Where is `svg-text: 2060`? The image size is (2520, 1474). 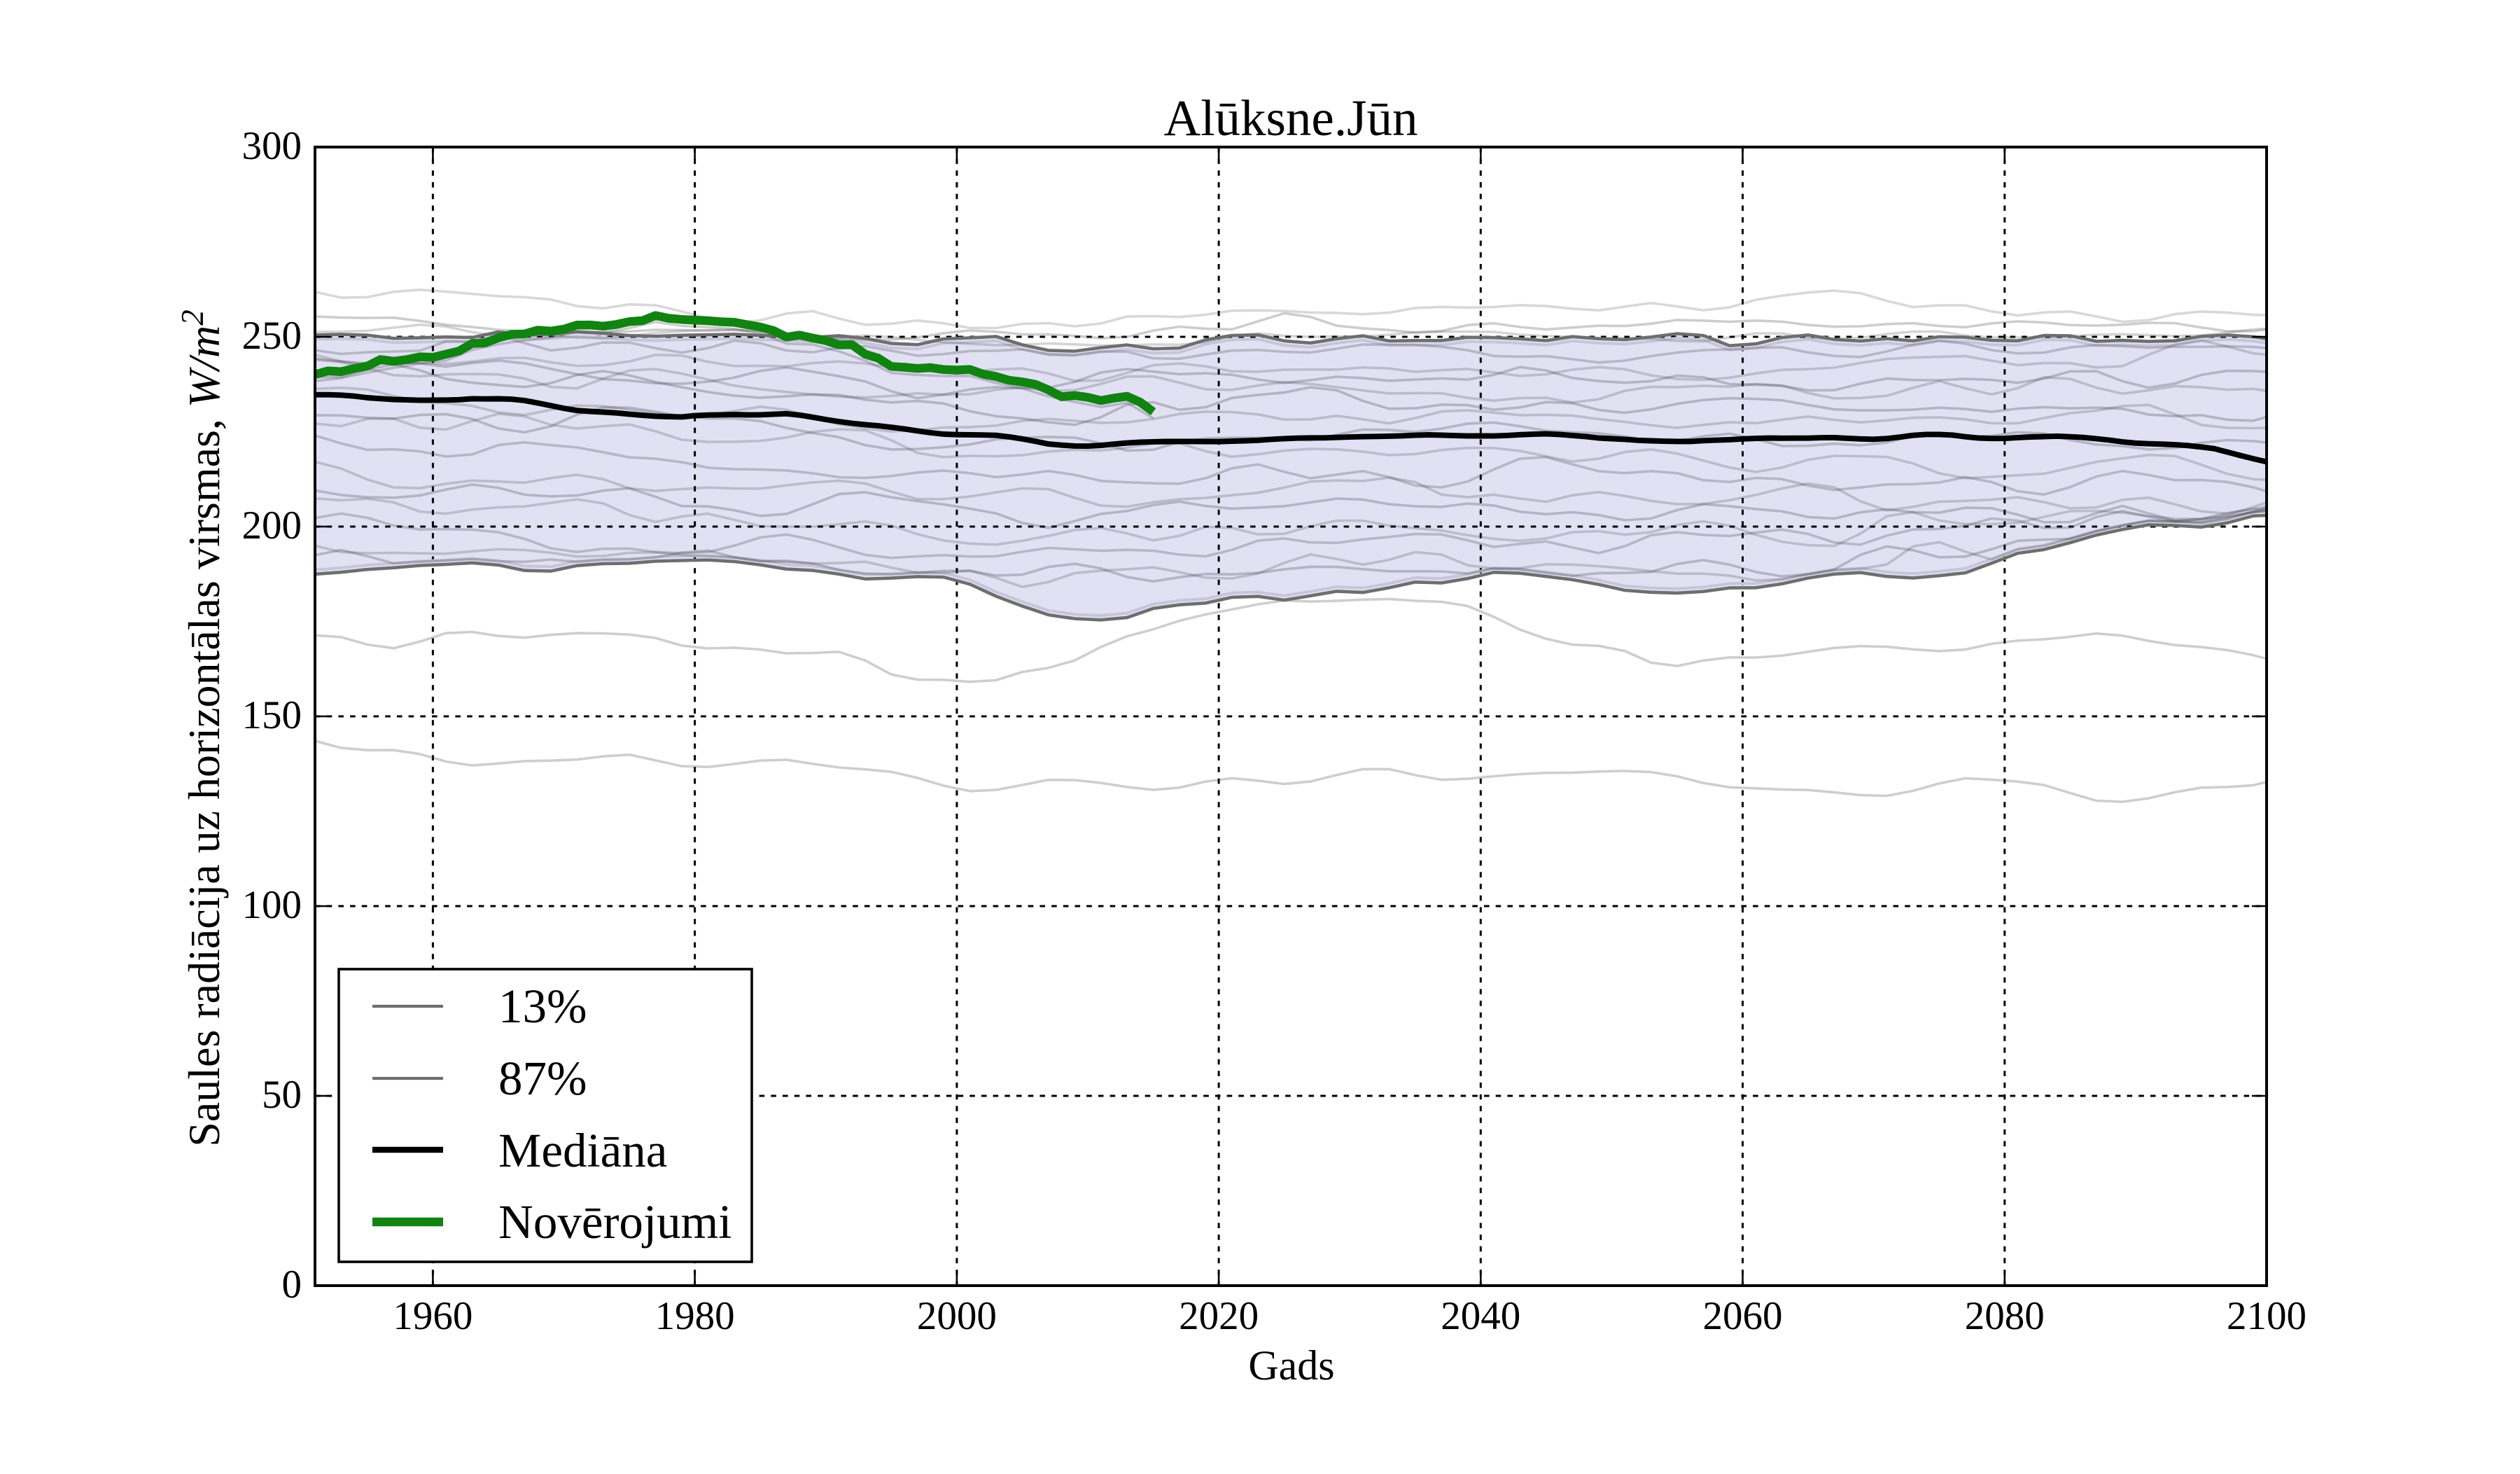 svg-text: 2060 is located at coordinates (1743, 1316).